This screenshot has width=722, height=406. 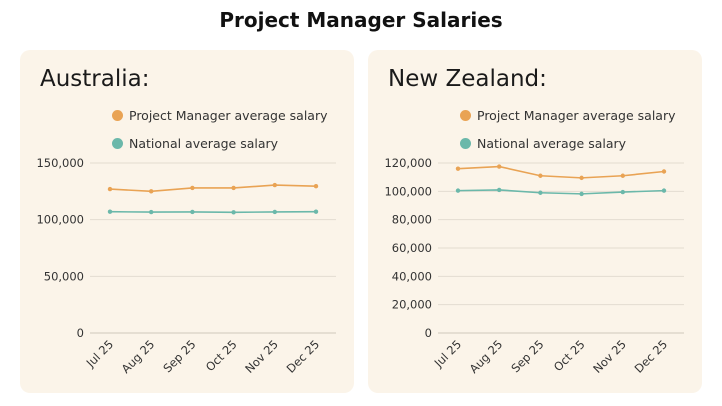 I want to click on chart-title: New Zealand:, so click(x=467, y=79).